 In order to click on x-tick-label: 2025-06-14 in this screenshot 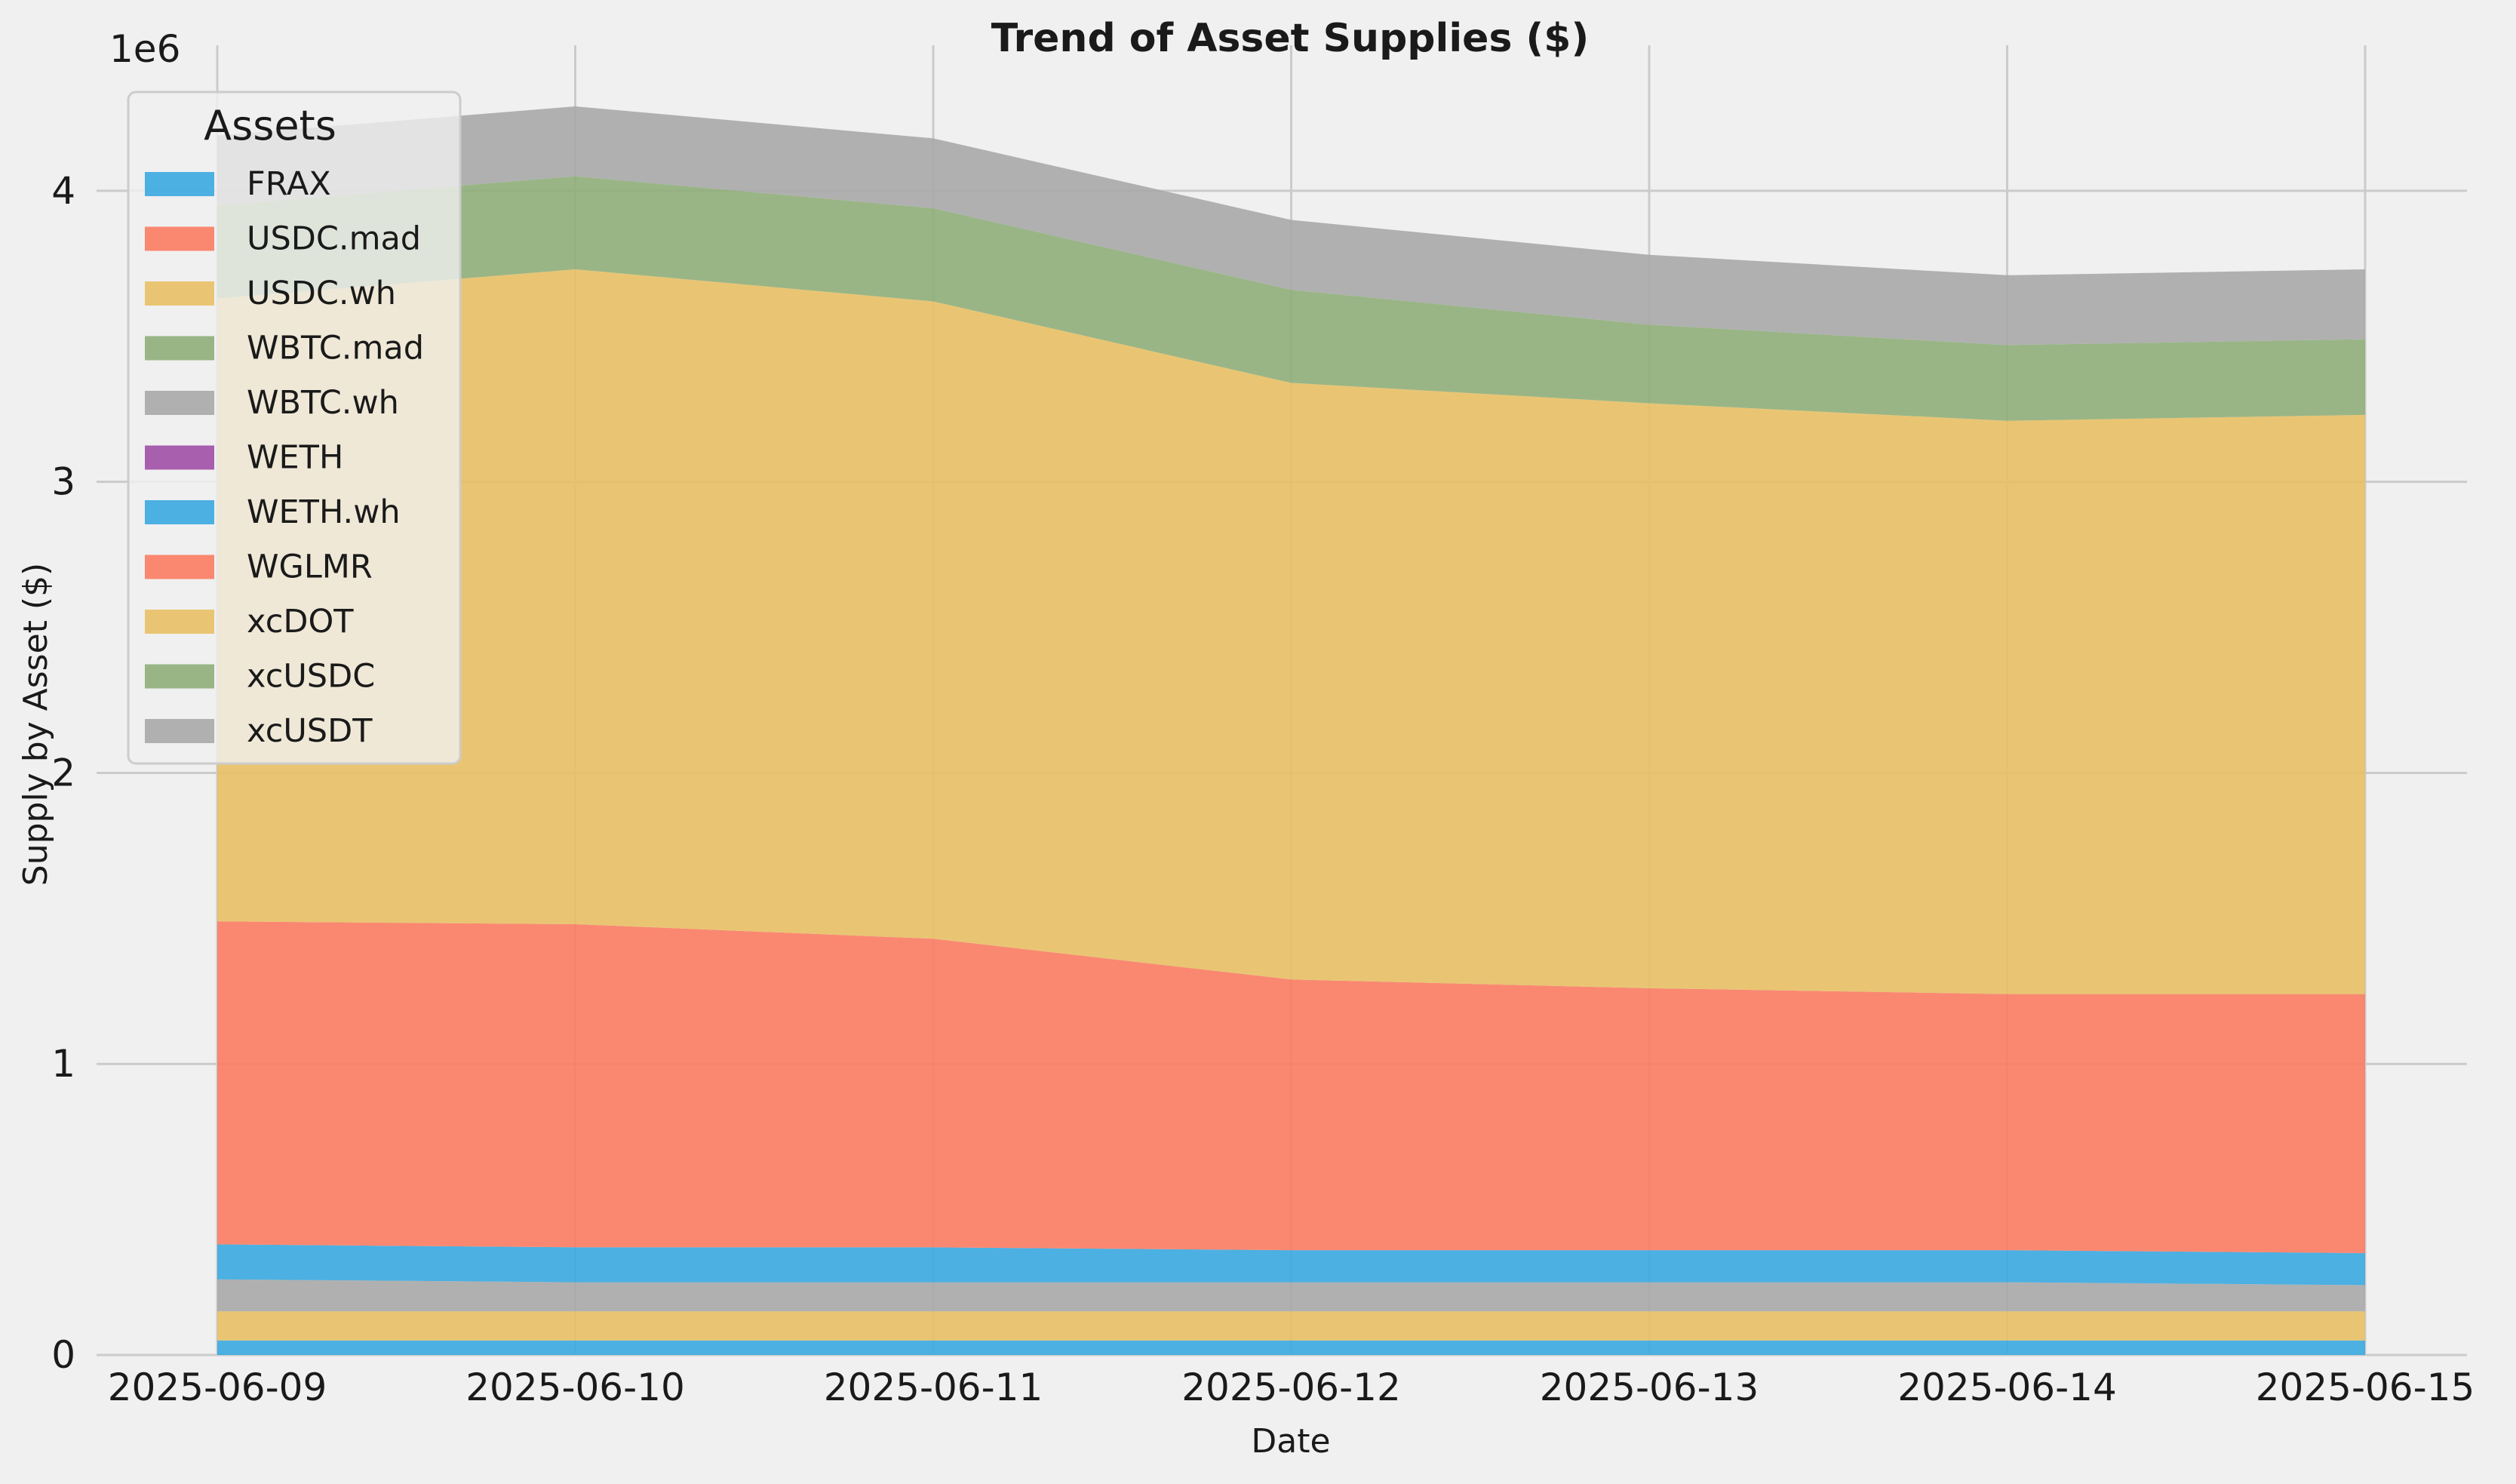, I will do `click(2007, 1387)`.